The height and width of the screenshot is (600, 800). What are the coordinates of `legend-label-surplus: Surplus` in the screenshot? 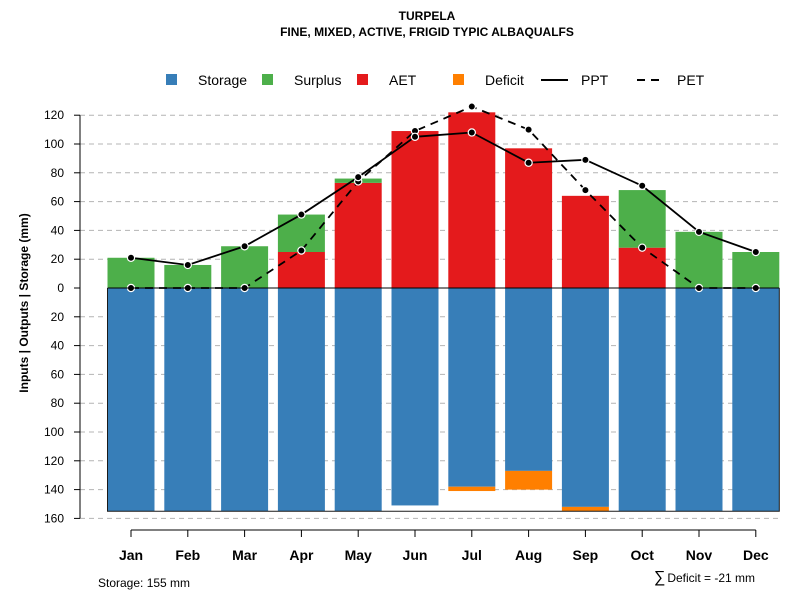 It's located at (317, 80).